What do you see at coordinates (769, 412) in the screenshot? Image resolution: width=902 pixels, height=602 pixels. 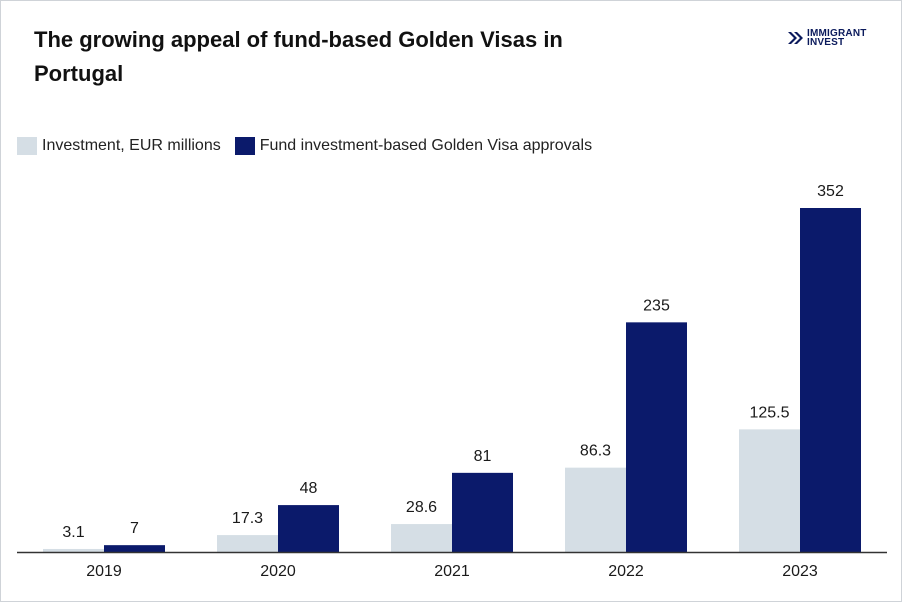 I see `data-label-investment-2023: 125.5` at bounding box center [769, 412].